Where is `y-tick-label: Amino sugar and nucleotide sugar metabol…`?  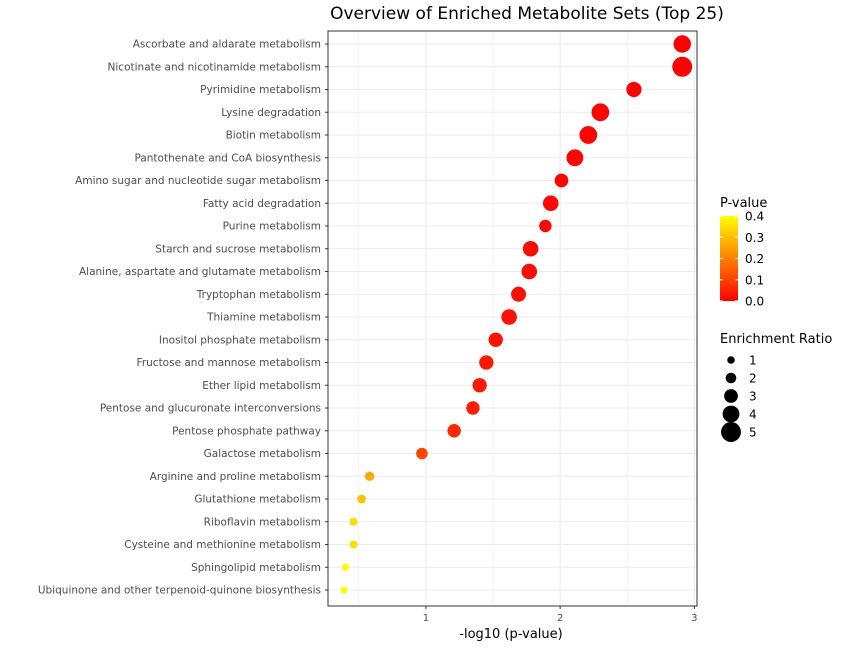 y-tick-label: Amino sugar and nucleotide sugar metabol… is located at coordinates (198, 181).